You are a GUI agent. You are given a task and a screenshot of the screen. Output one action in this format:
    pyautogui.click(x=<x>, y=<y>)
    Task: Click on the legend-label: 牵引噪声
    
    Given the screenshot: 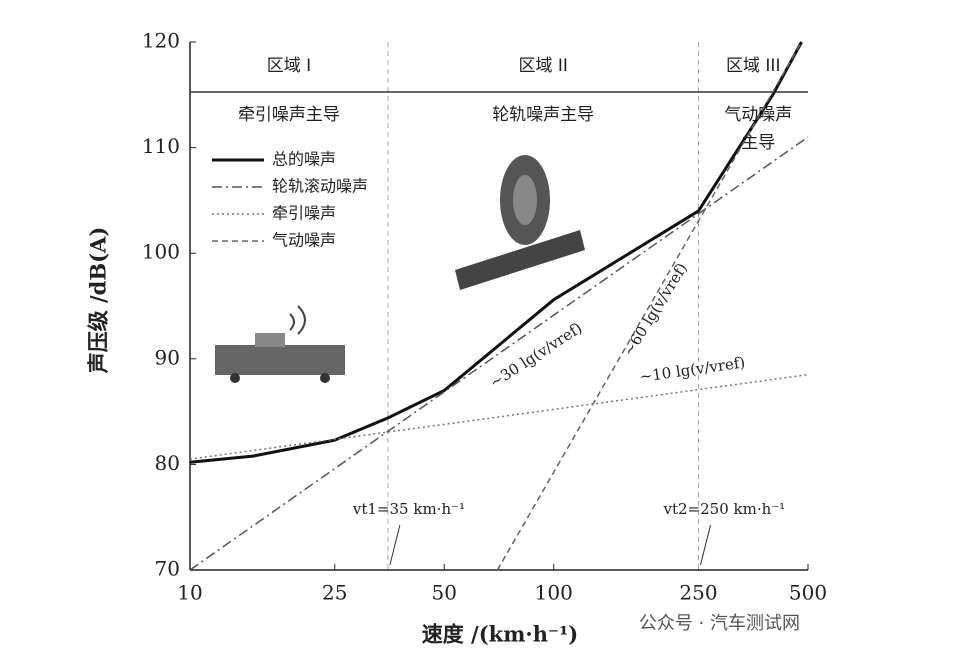 What is the action you would take?
    pyautogui.click(x=304, y=213)
    